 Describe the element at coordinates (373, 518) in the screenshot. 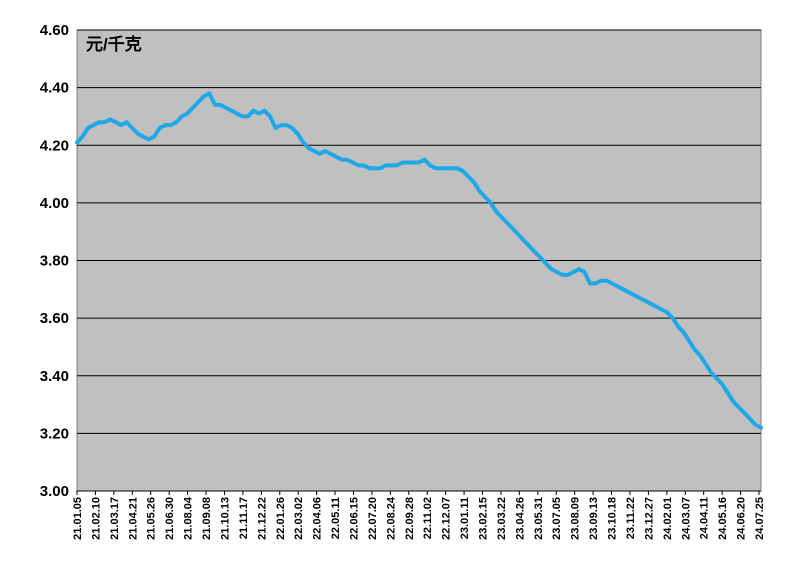

I see `x-tick-label: 22.07.20` at that location.